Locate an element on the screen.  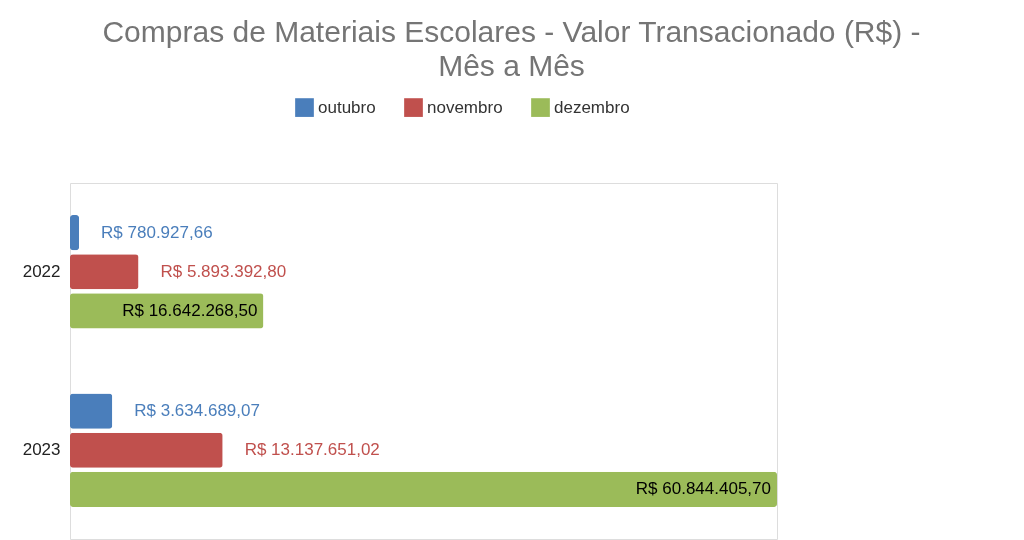
y-tick-label: 2023 is located at coordinates (41, 450).